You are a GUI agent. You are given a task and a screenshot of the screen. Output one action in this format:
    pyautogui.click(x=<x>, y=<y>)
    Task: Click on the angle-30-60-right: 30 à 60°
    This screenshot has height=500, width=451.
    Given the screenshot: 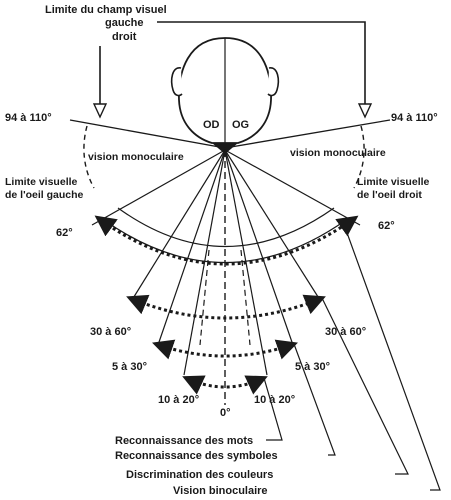 What is the action you would take?
    pyautogui.click(x=345, y=332)
    